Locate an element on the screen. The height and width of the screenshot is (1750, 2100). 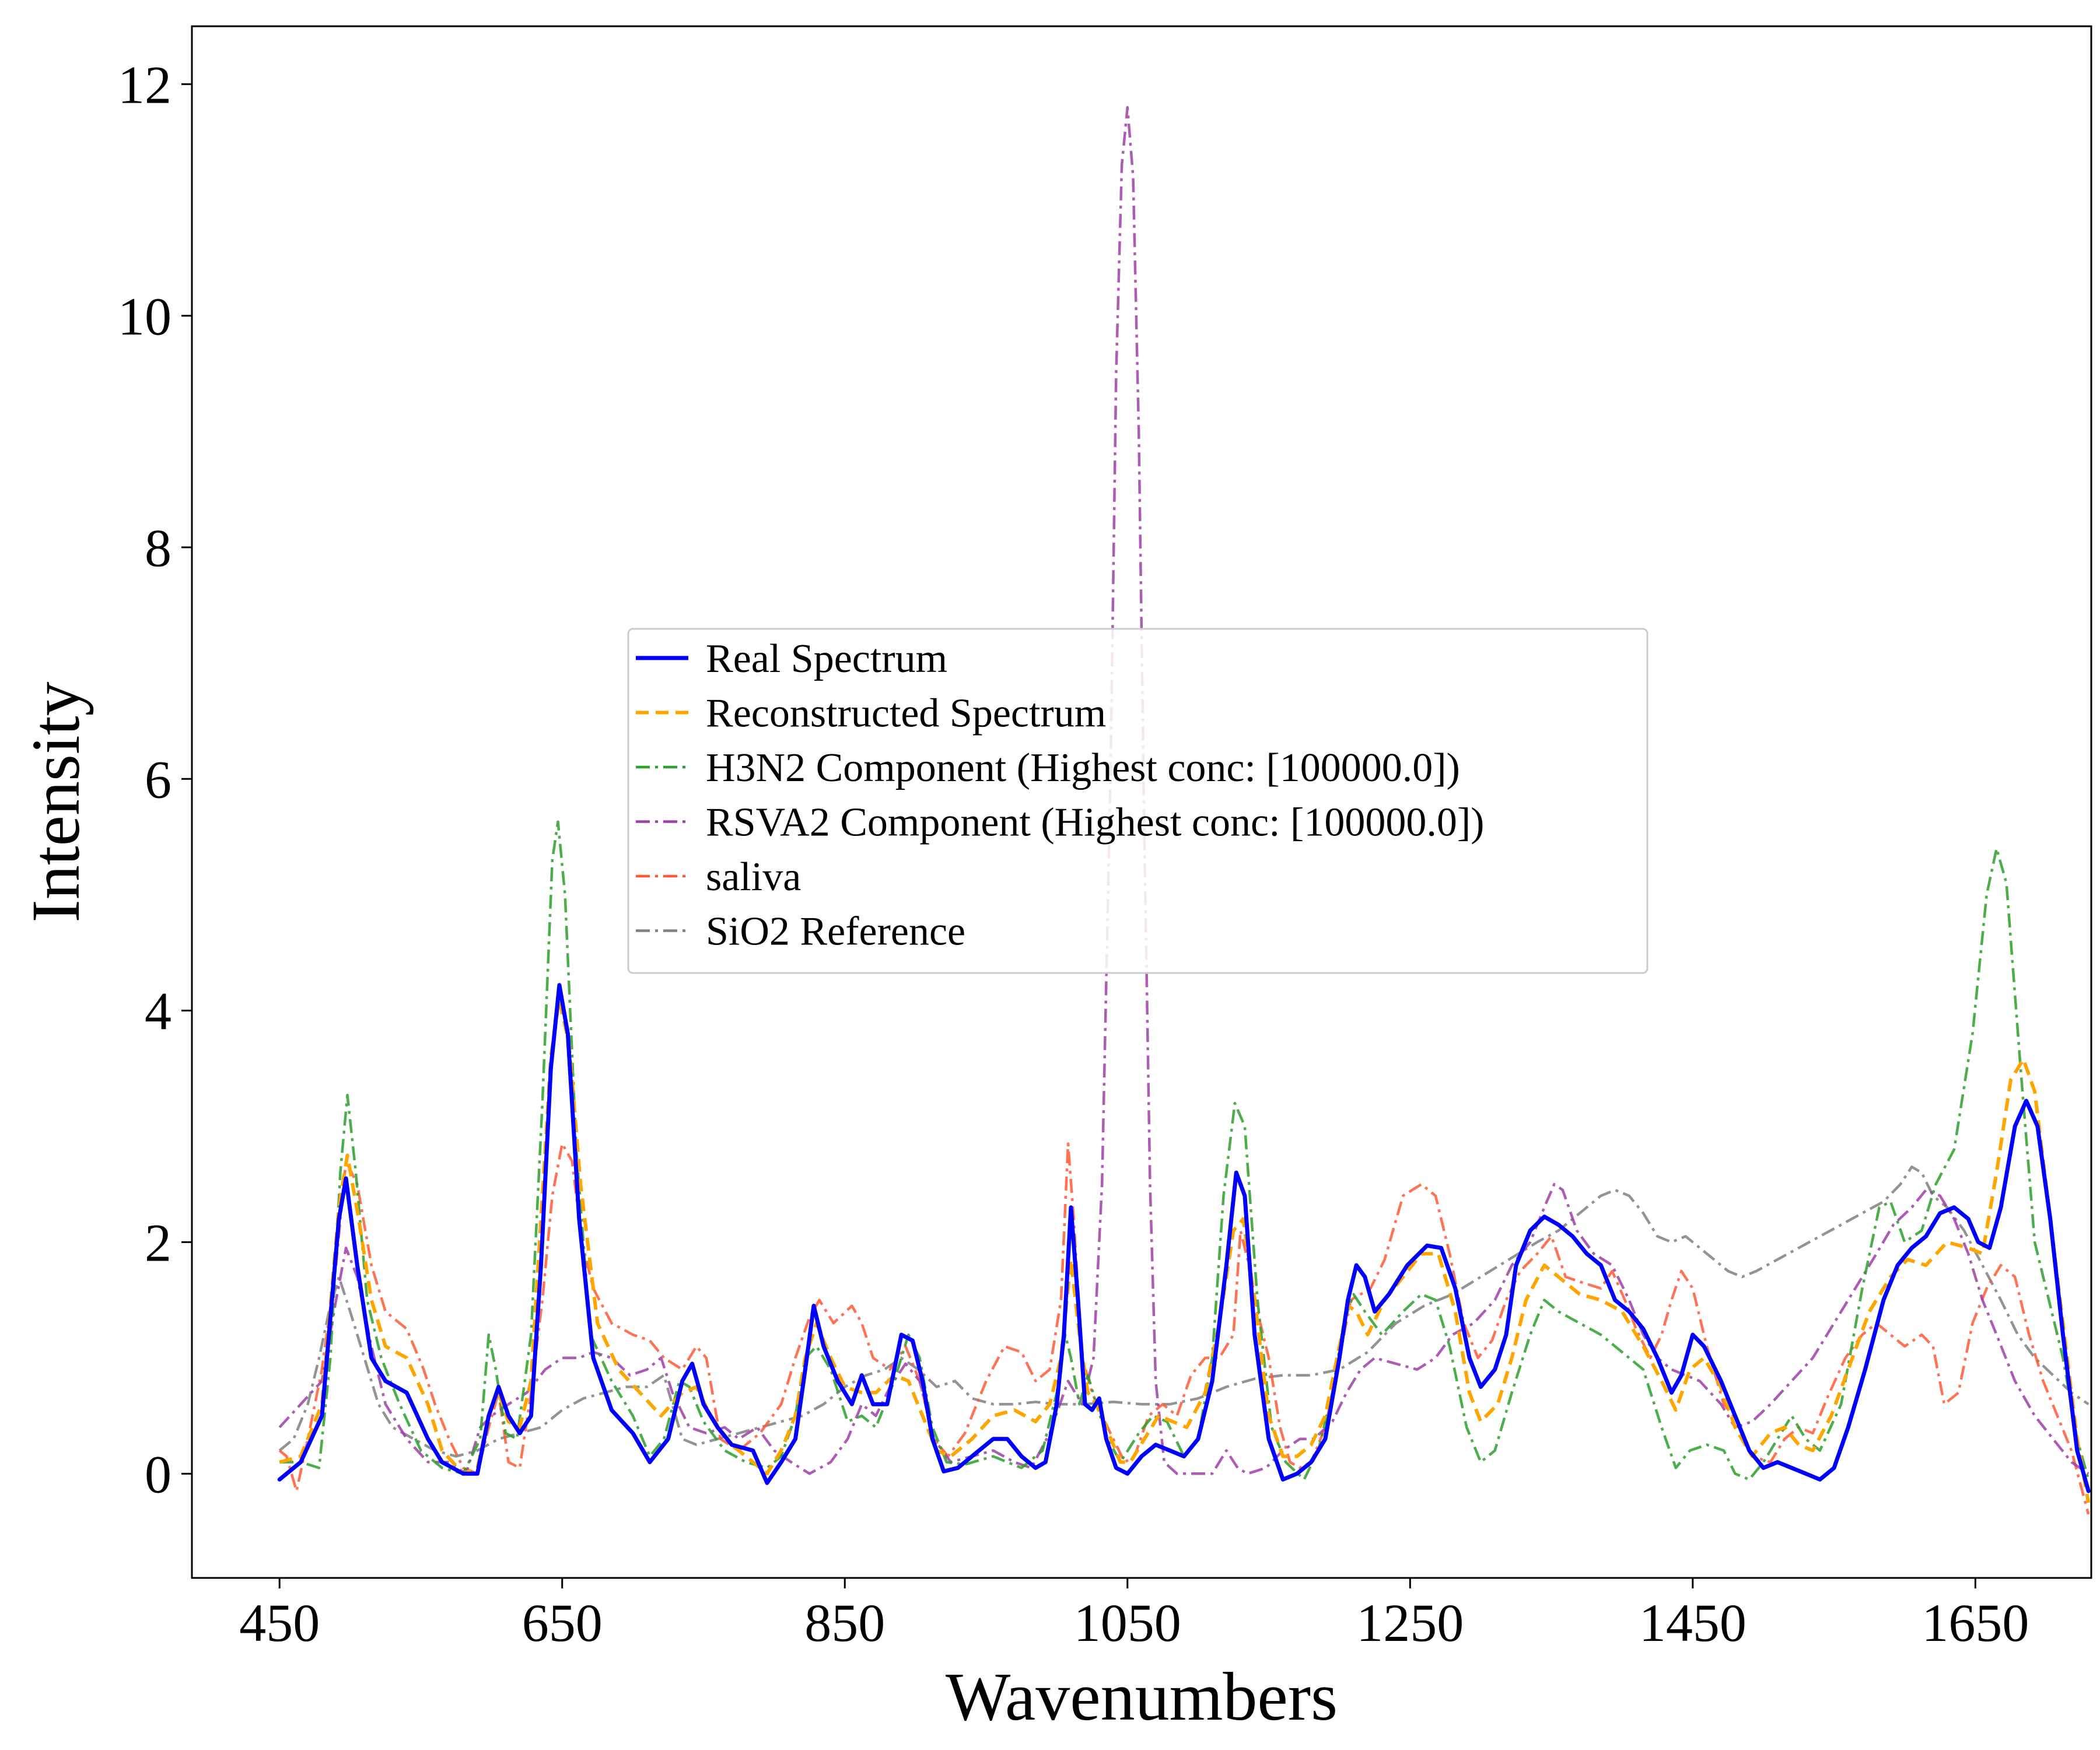
x-tick-label: 1250 is located at coordinates (1410, 1623).